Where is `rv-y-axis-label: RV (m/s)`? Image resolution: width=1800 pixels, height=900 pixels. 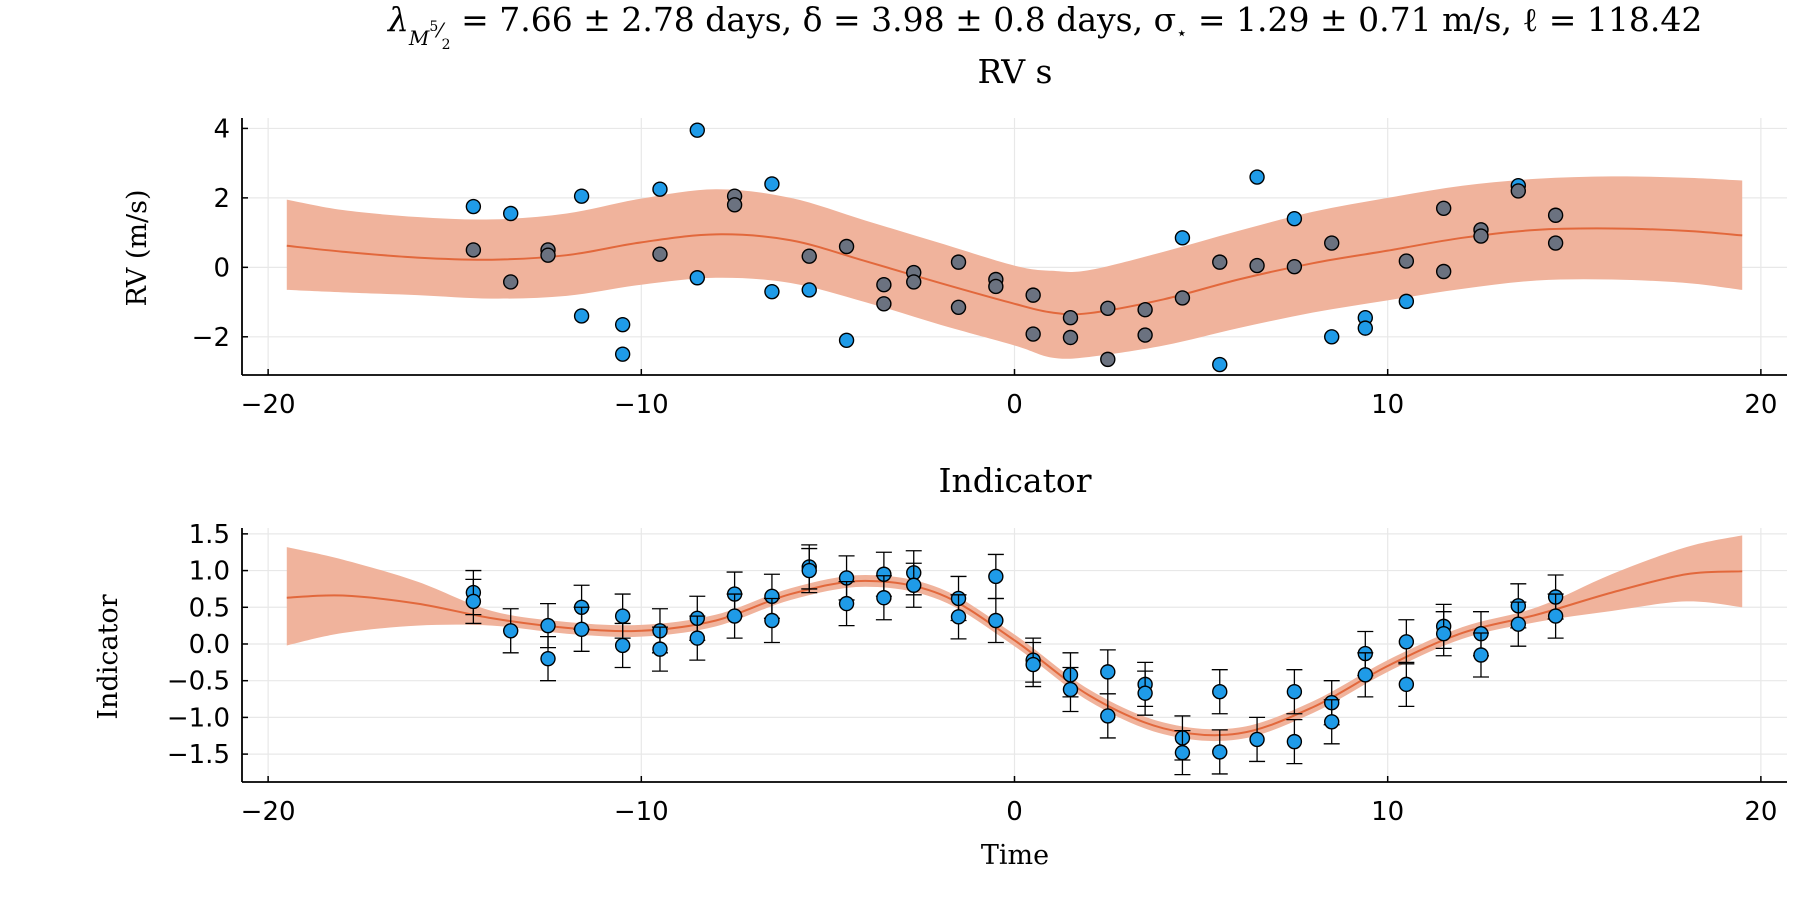 rv-y-axis-label: RV (m/s) is located at coordinates (137, 247).